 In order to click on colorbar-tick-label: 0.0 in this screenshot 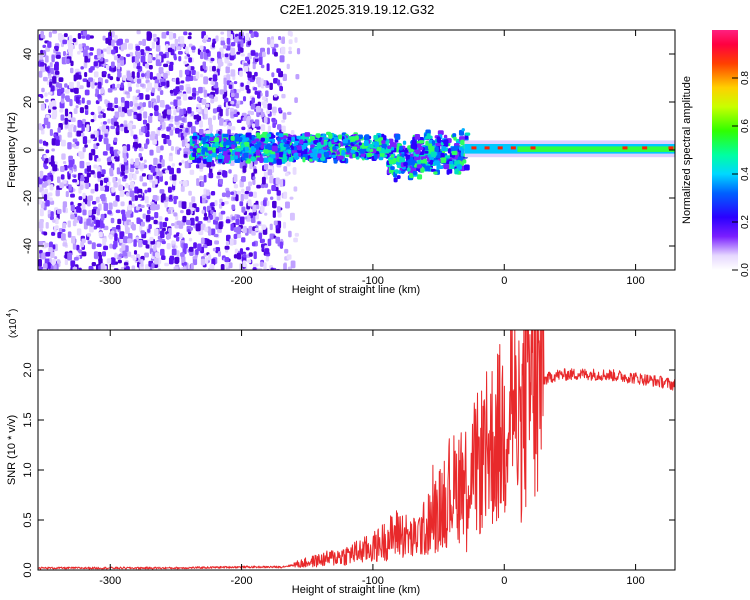, I will do `click(745, 270)`.